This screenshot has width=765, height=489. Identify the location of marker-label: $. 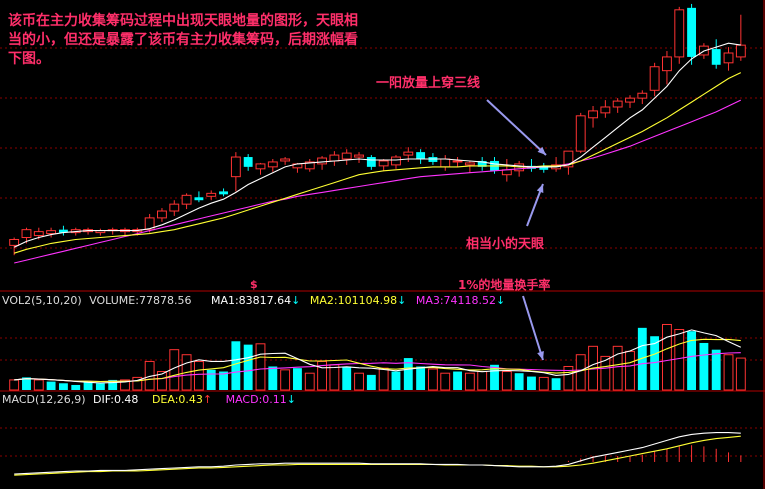
(254, 284).